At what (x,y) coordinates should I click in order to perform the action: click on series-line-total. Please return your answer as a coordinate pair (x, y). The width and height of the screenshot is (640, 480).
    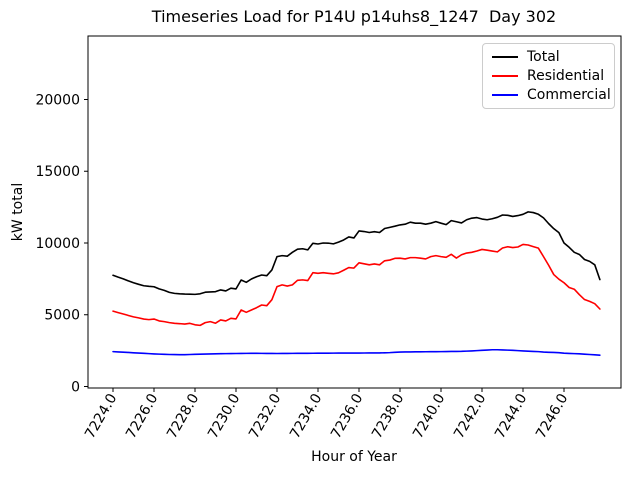
    Looking at the image, I should click on (356, 253).